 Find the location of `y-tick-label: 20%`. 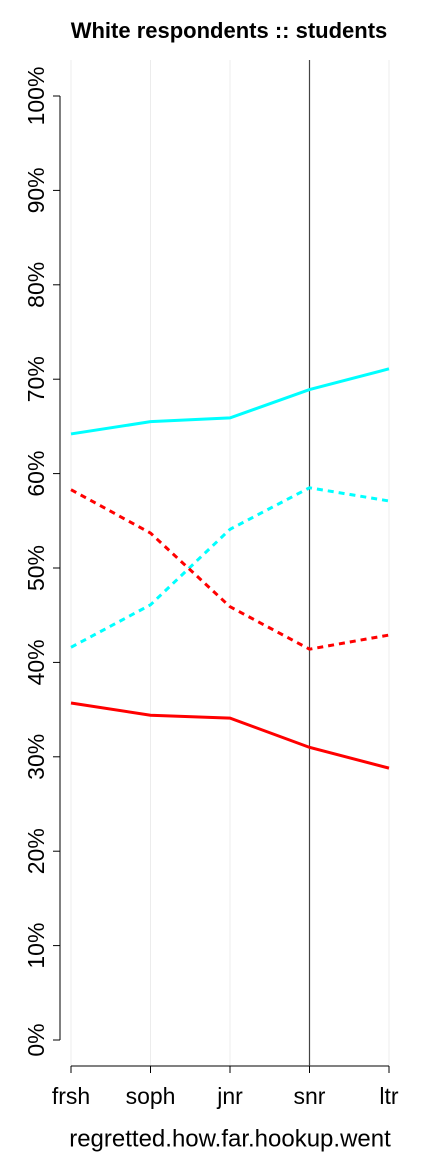

y-tick-label: 20% is located at coordinates (36, 851).